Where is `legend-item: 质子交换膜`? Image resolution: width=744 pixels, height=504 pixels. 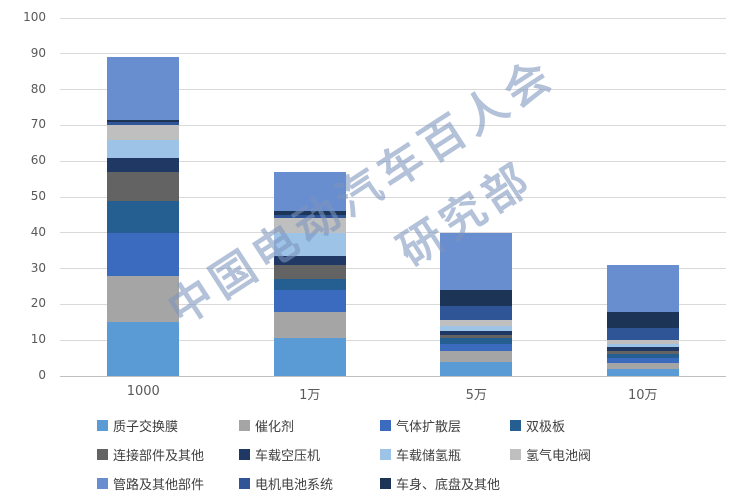
legend-item: 质子交换膜 is located at coordinates (168, 425).